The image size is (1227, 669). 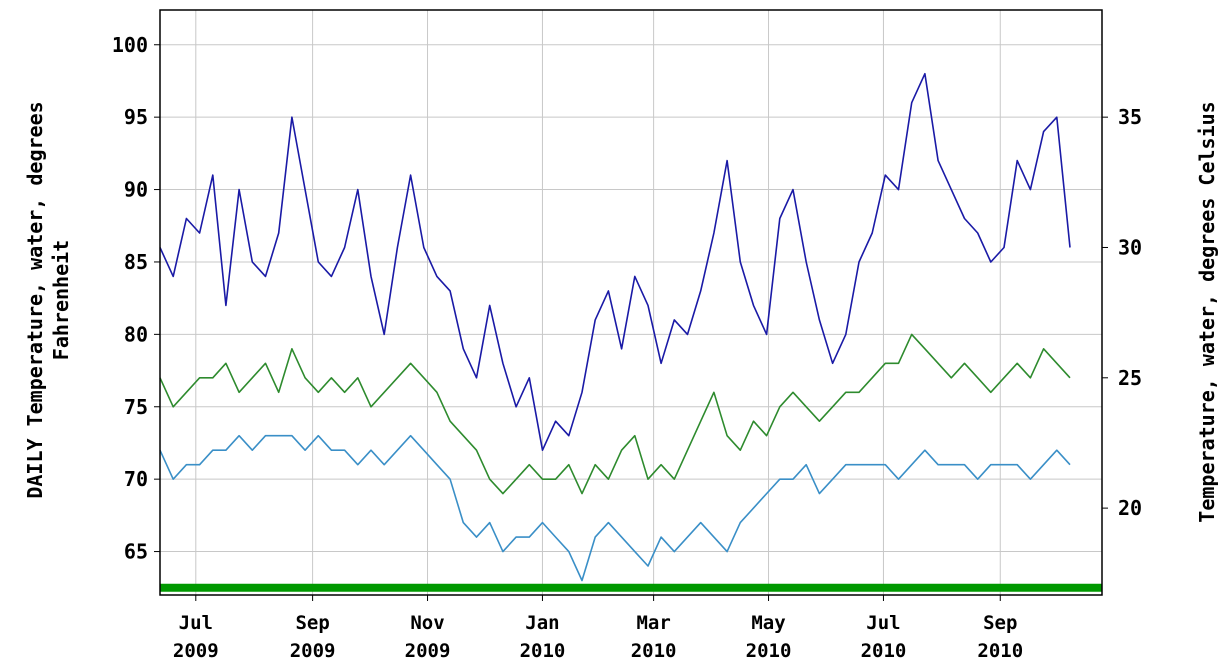 What do you see at coordinates (1130, 378) in the screenshot?
I see `y-right-tick-label: 25` at bounding box center [1130, 378].